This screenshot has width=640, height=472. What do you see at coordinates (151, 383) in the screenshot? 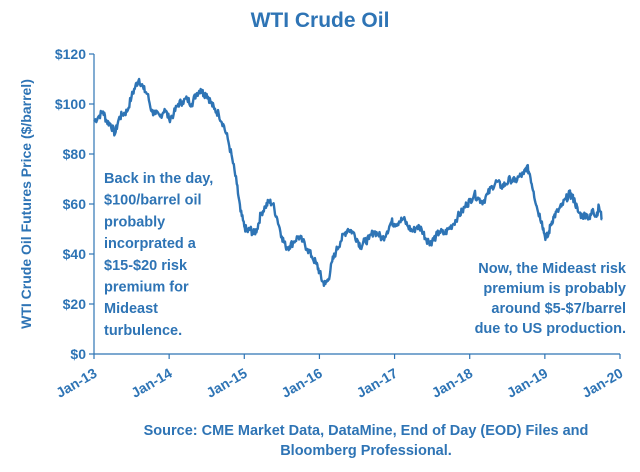
I see `x-tick-label: Jan-14` at bounding box center [151, 383].